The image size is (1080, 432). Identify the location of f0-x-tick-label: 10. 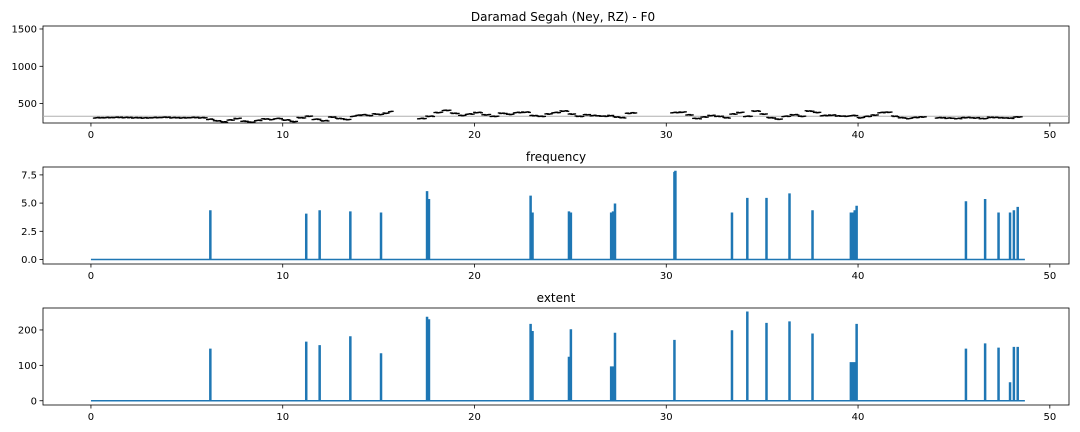
(282, 135).